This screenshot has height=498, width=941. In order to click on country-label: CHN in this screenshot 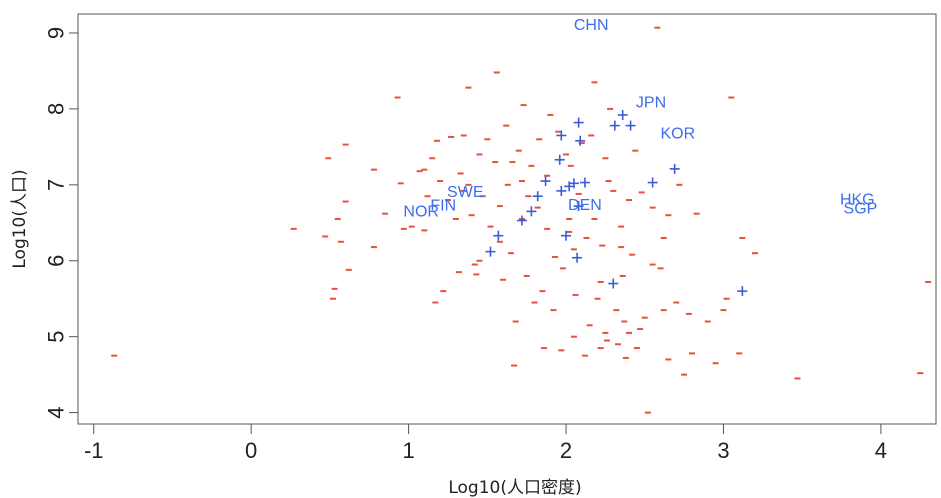, I will do `click(591, 25)`.